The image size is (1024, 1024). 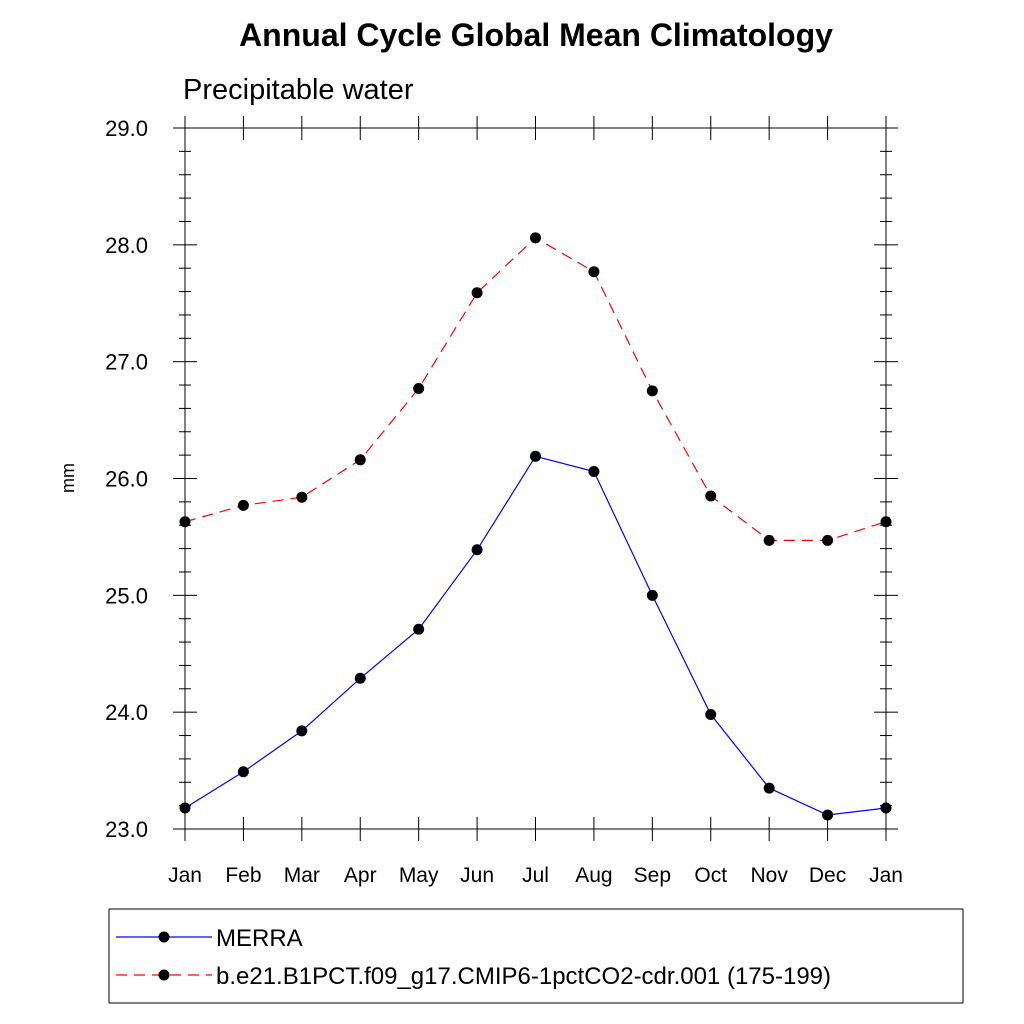 What do you see at coordinates (126, 362) in the screenshot?
I see `y-tick-label: 27.0` at bounding box center [126, 362].